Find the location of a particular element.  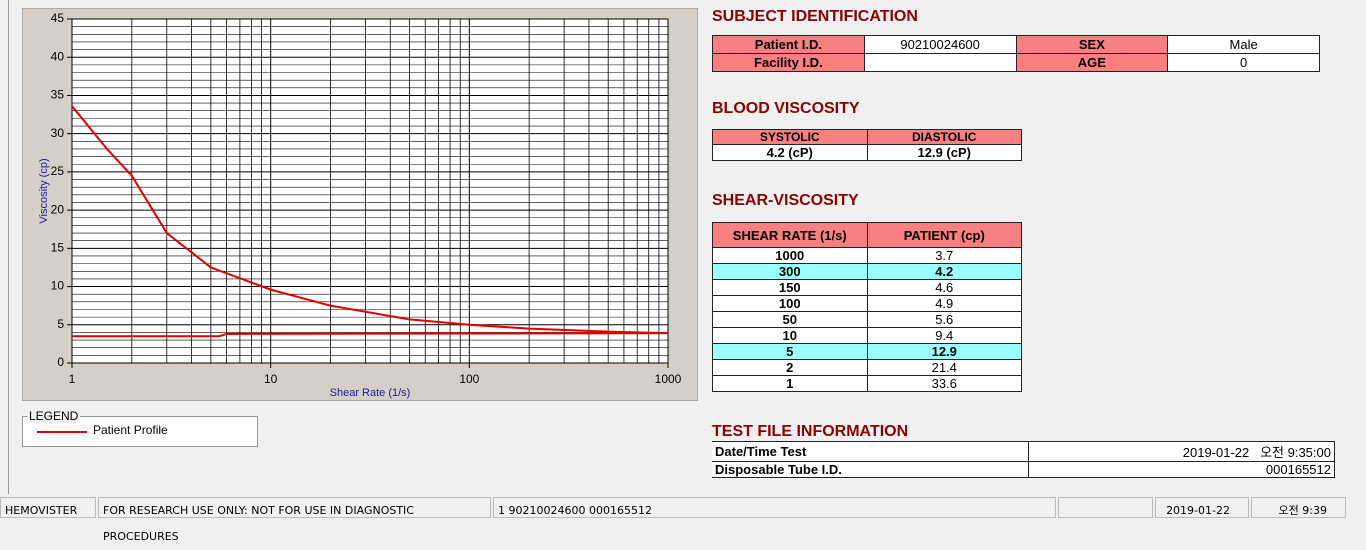

table-cell: 1 is located at coordinates (790, 383).